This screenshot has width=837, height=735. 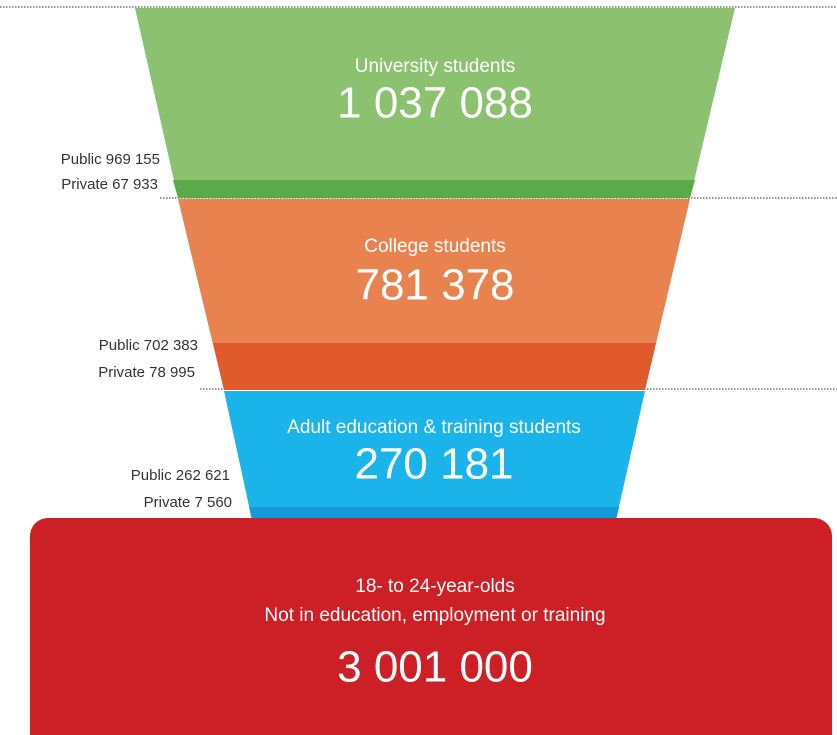 What do you see at coordinates (180, 475) in the screenshot?
I see `public-label: Public 262 621` at bounding box center [180, 475].